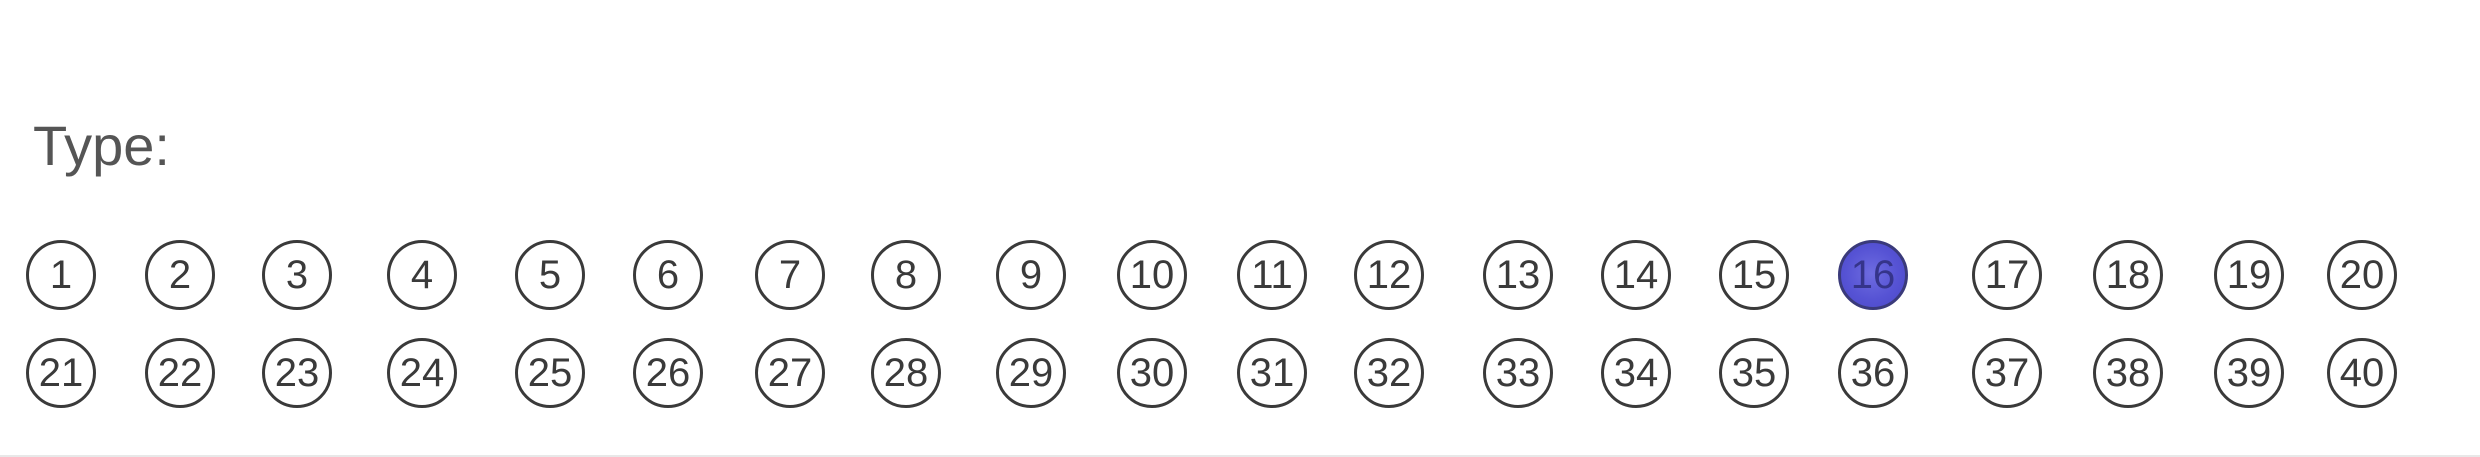  I want to click on option-bubble-31: 31, so click(1272, 373).